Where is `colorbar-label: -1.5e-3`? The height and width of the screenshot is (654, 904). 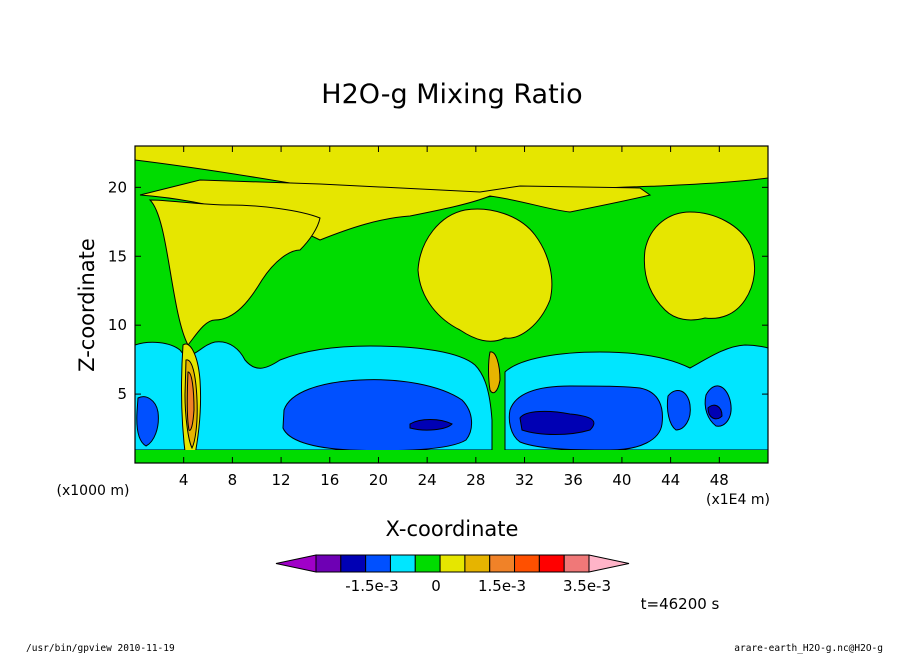 colorbar-label: -1.5e-3 is located at coordinates (371, 586).